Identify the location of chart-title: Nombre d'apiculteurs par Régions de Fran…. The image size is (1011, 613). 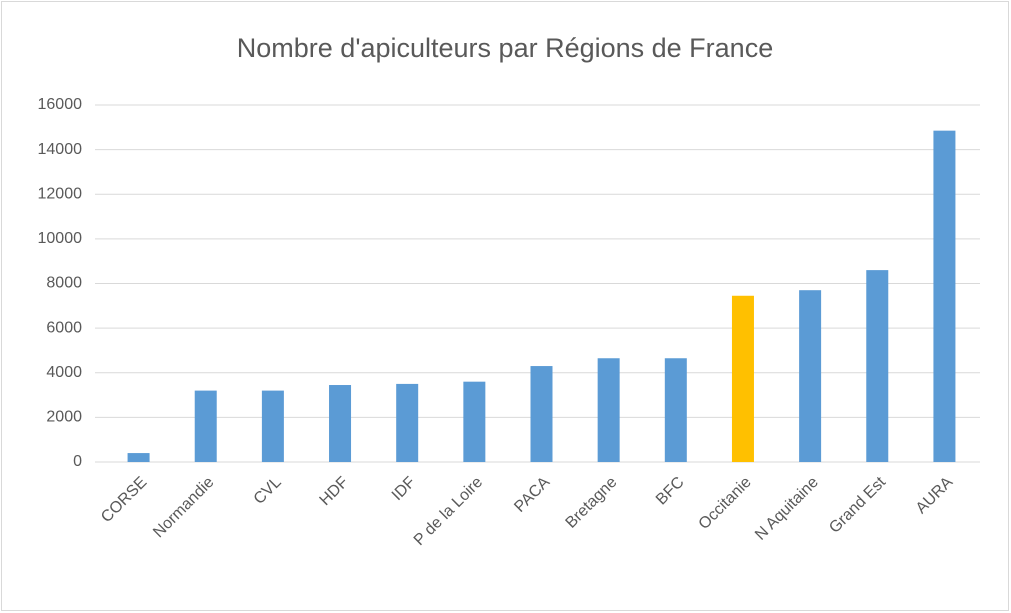
(505, 48).